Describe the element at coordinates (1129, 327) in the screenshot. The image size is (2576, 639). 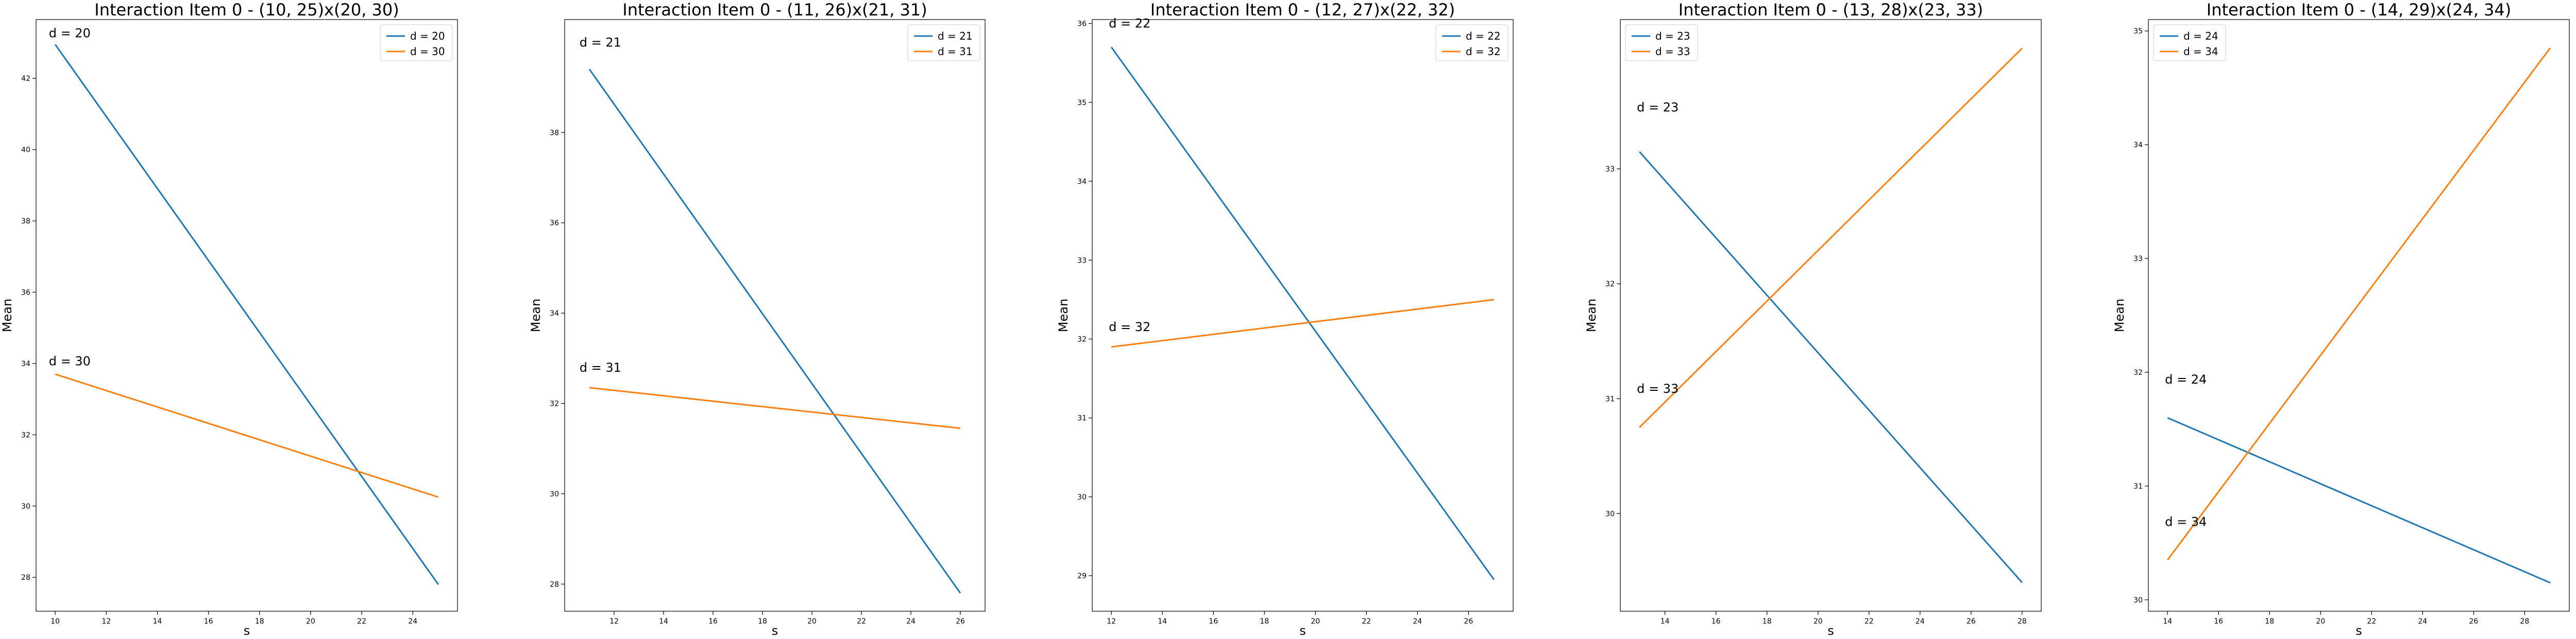
I see `line-annotation: d = 32` at that location.